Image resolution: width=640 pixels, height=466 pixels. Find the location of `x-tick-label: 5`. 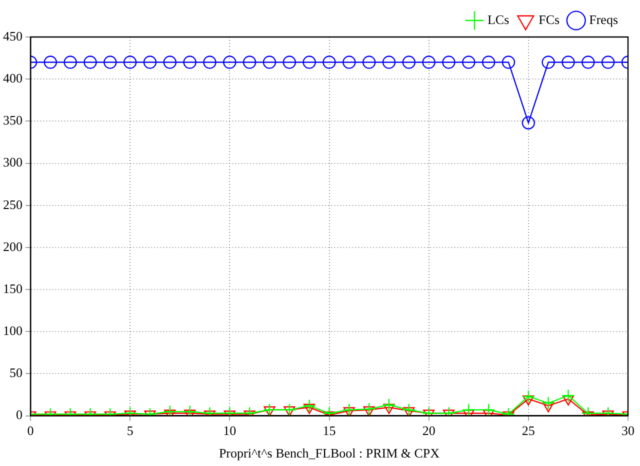

x-tick-label: 5 is located at coordinates (130, 430).